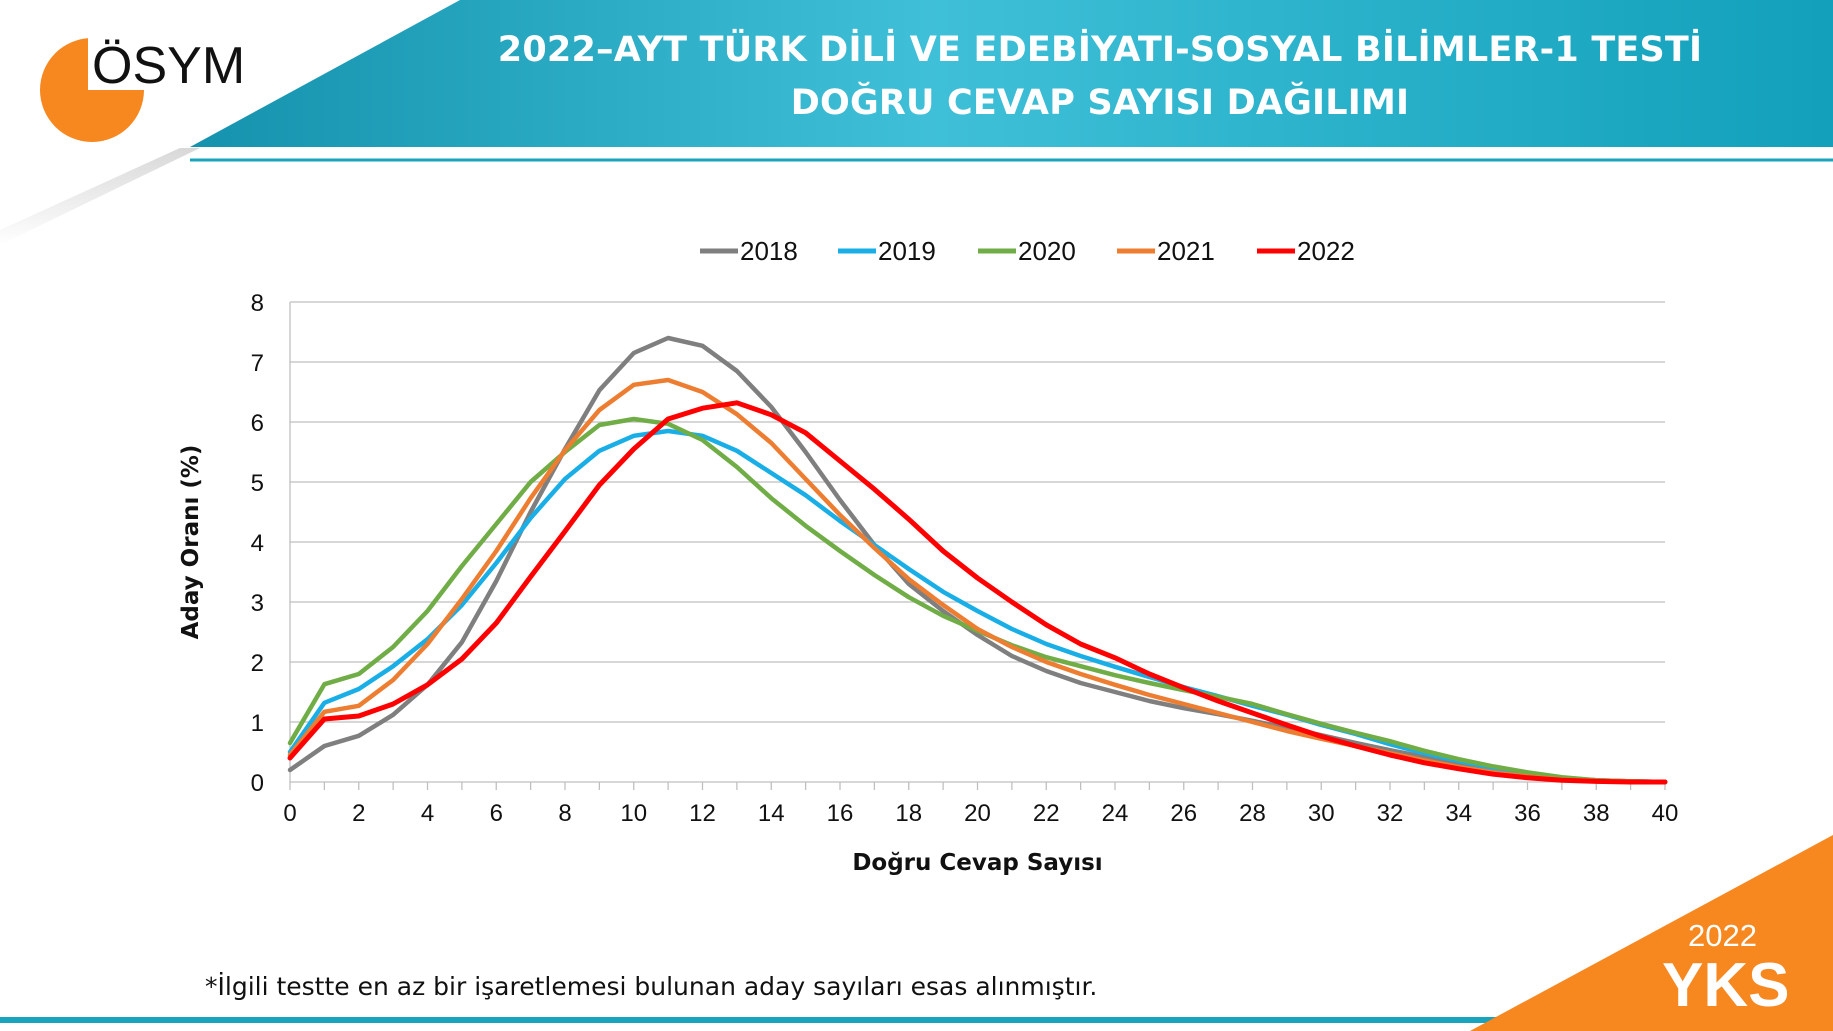  I want to click on header-shadow, so click(100, 196).